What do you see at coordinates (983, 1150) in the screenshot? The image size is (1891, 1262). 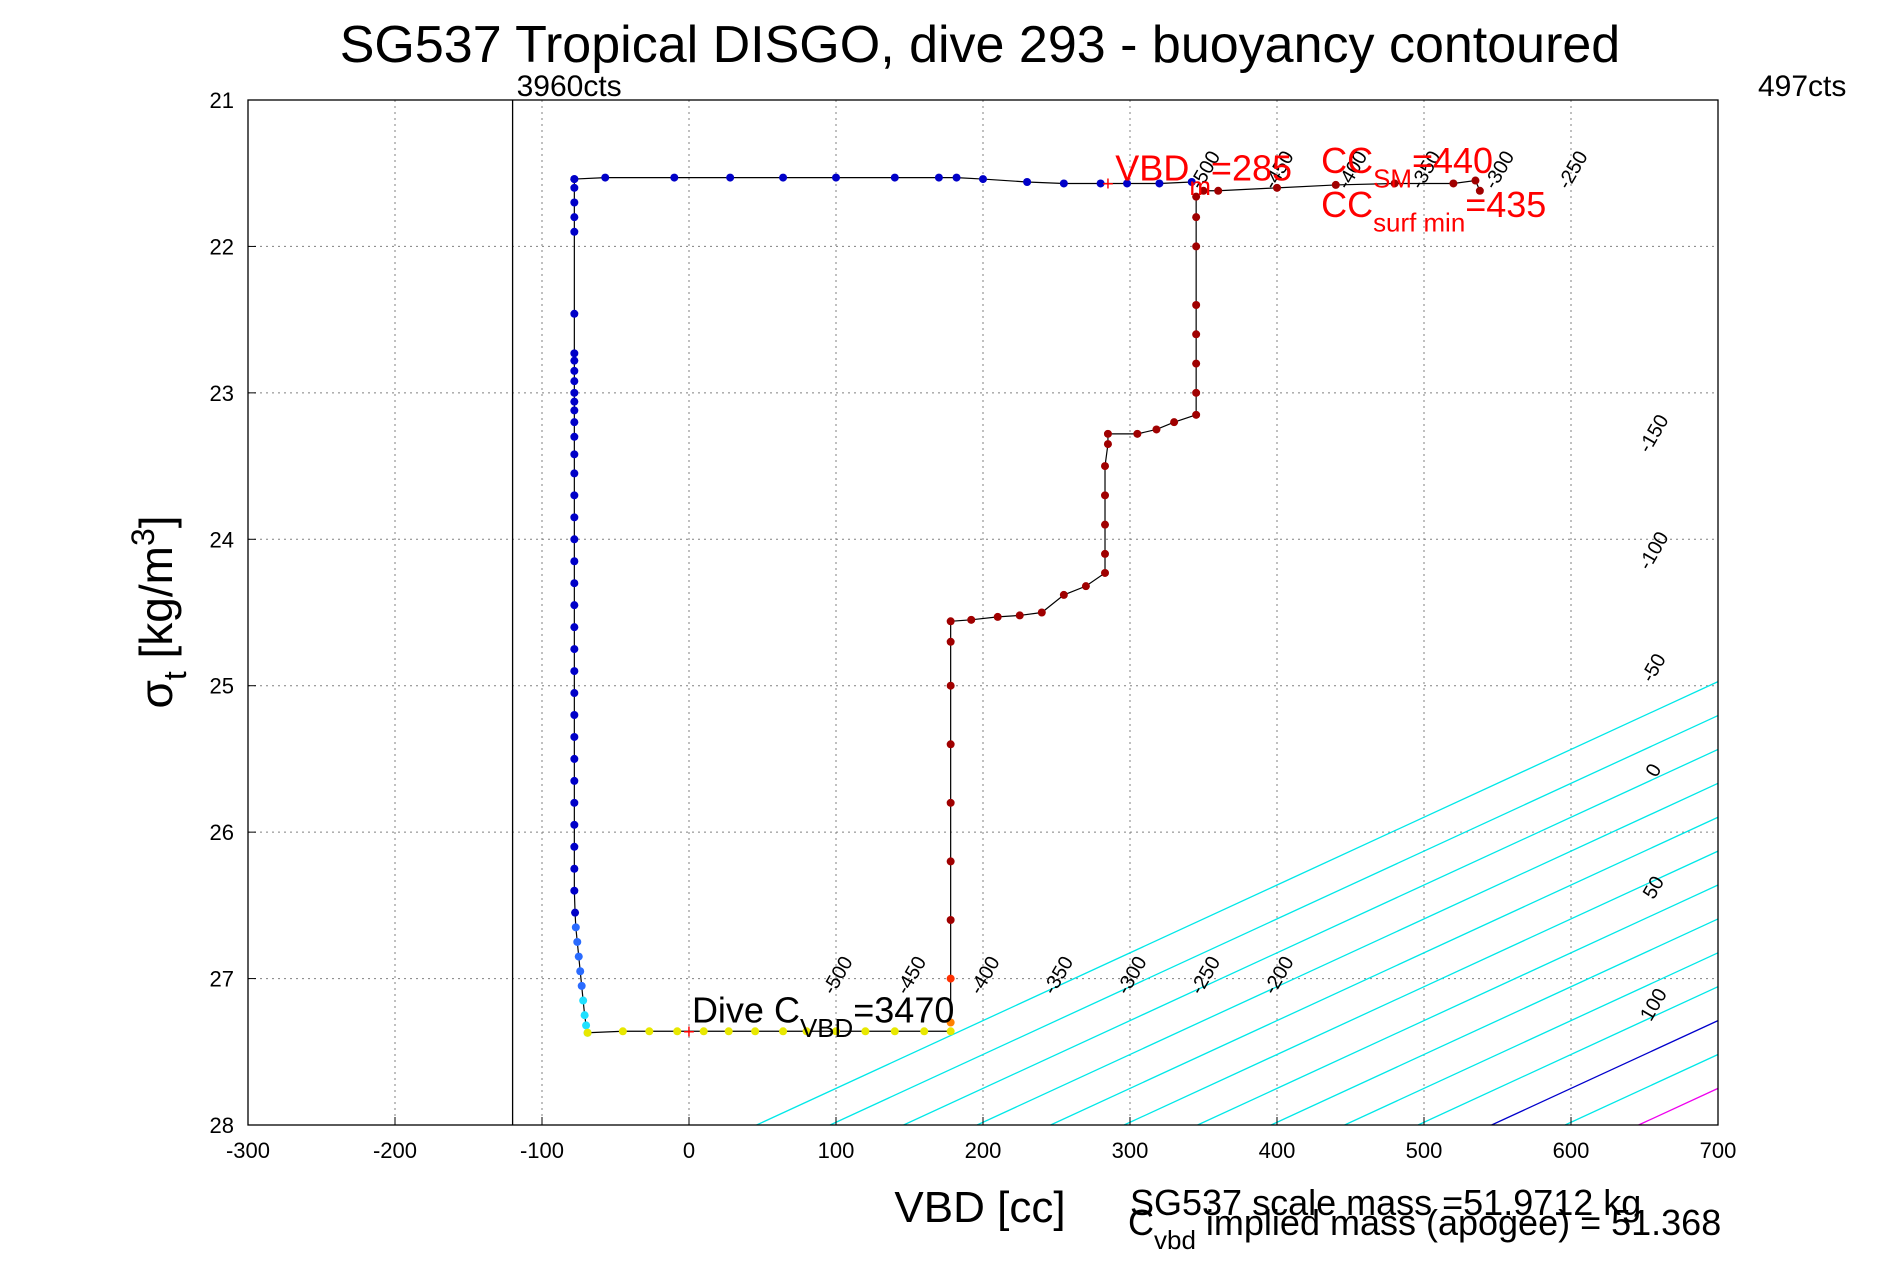 I see `x-tick-label: 200` at bounding box center [983, 1150].